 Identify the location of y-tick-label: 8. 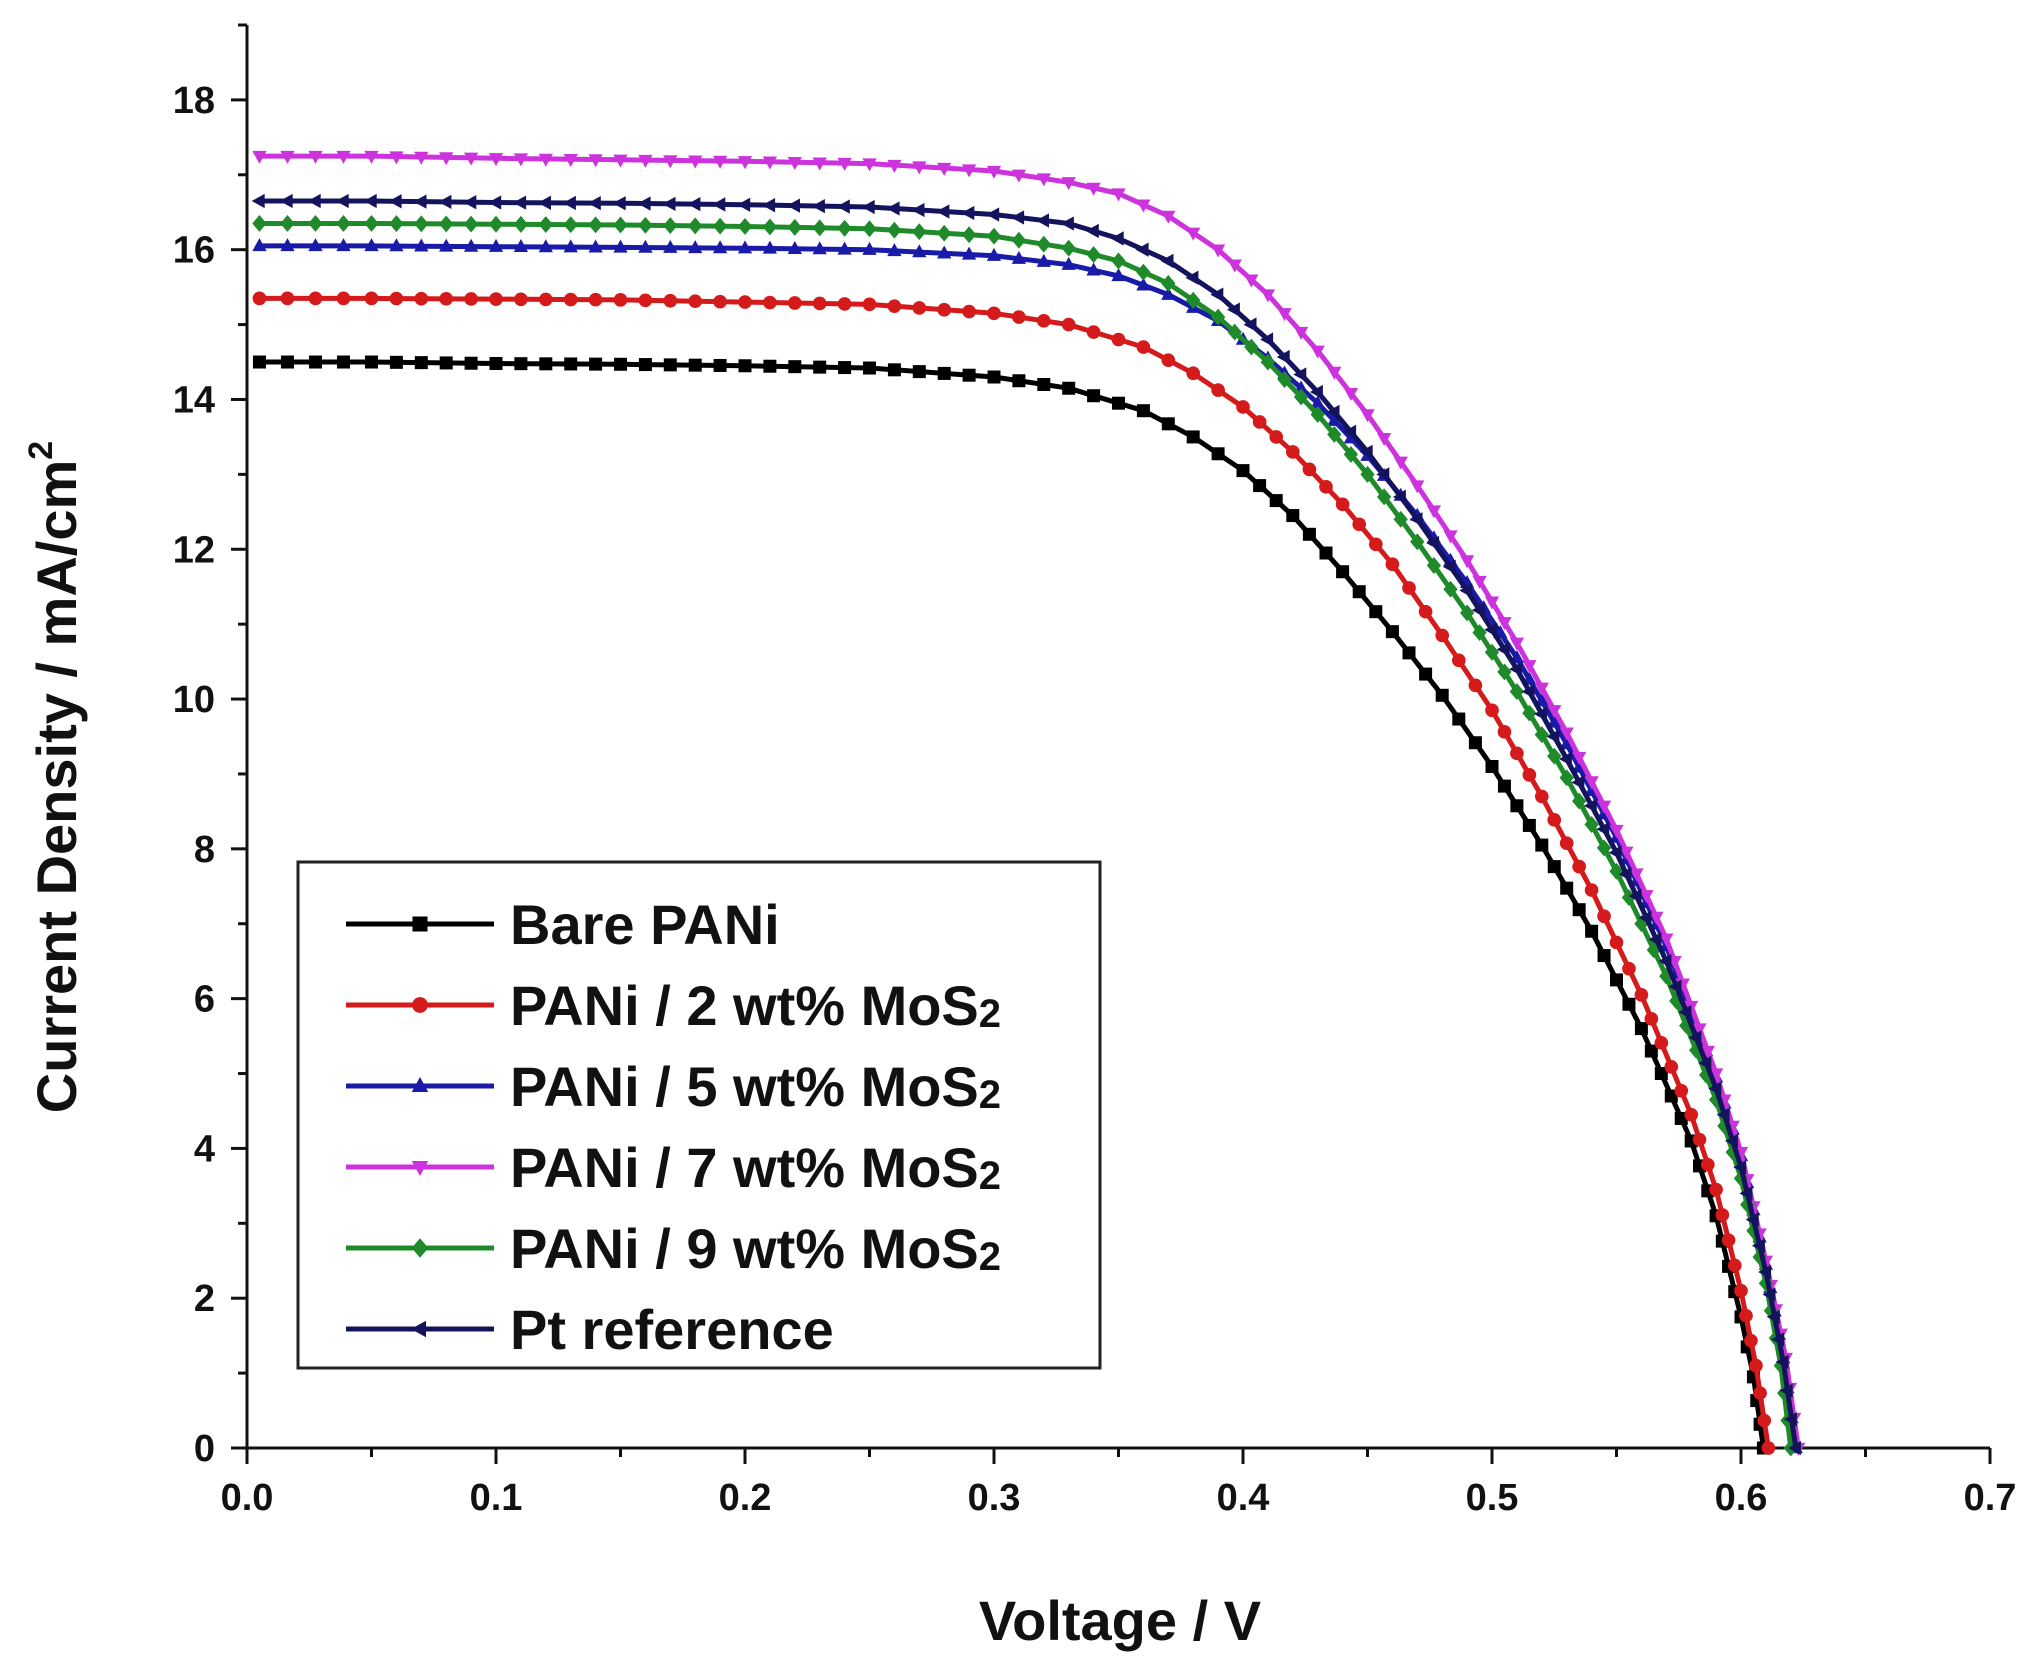
(204, 850).